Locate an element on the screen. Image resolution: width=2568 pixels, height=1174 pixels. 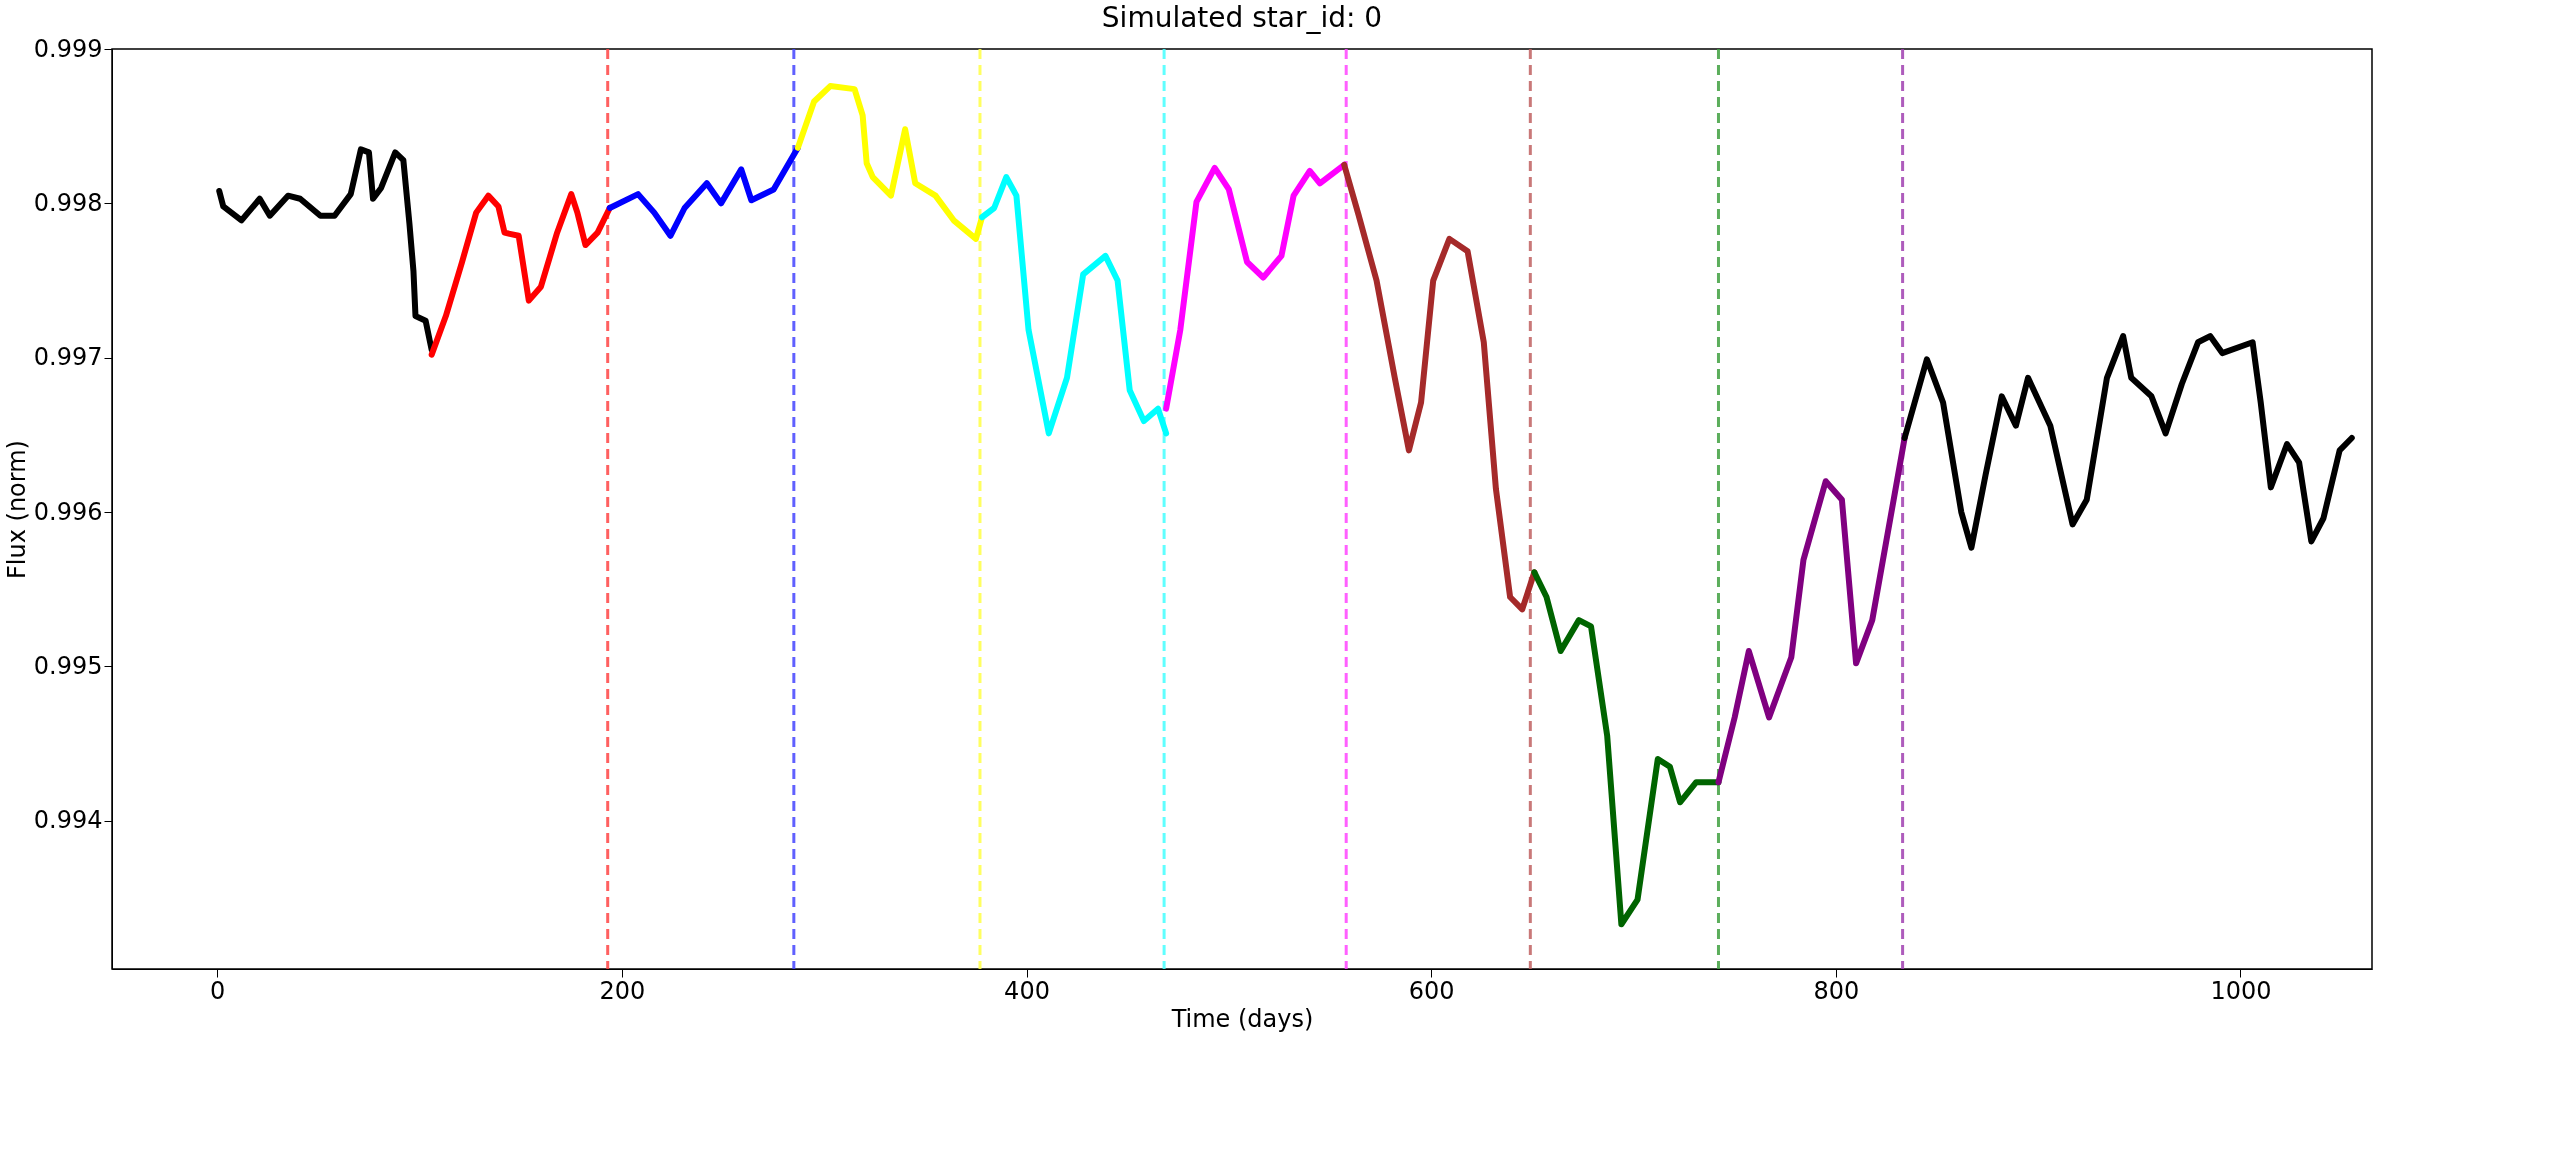
y-tick-label: 0.997 is located at coordinates (68, 357).